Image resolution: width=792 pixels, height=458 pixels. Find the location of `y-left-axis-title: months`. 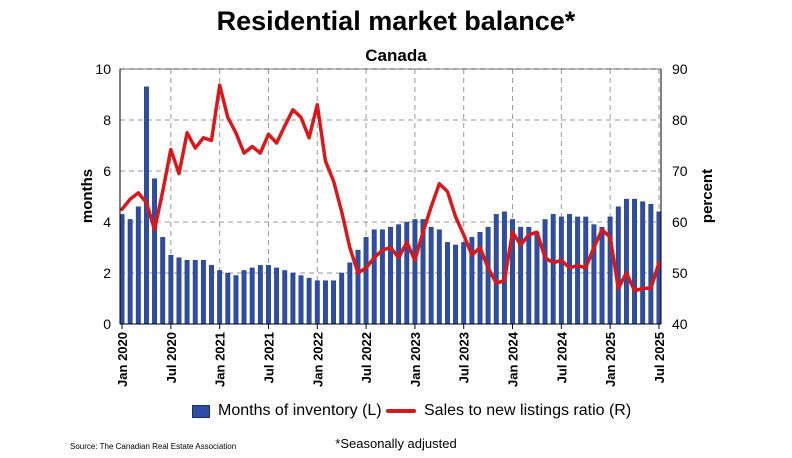

y-left-axis-title: months is located at coordinates (87, 196).